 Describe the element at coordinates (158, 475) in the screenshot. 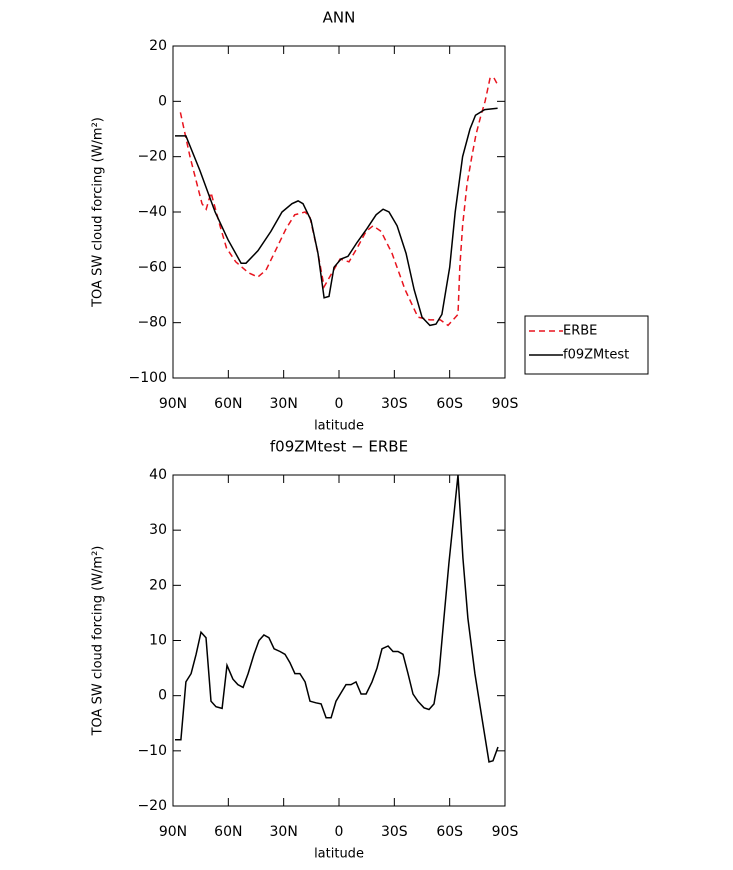

I see `y-tick-label: 40` at that location.